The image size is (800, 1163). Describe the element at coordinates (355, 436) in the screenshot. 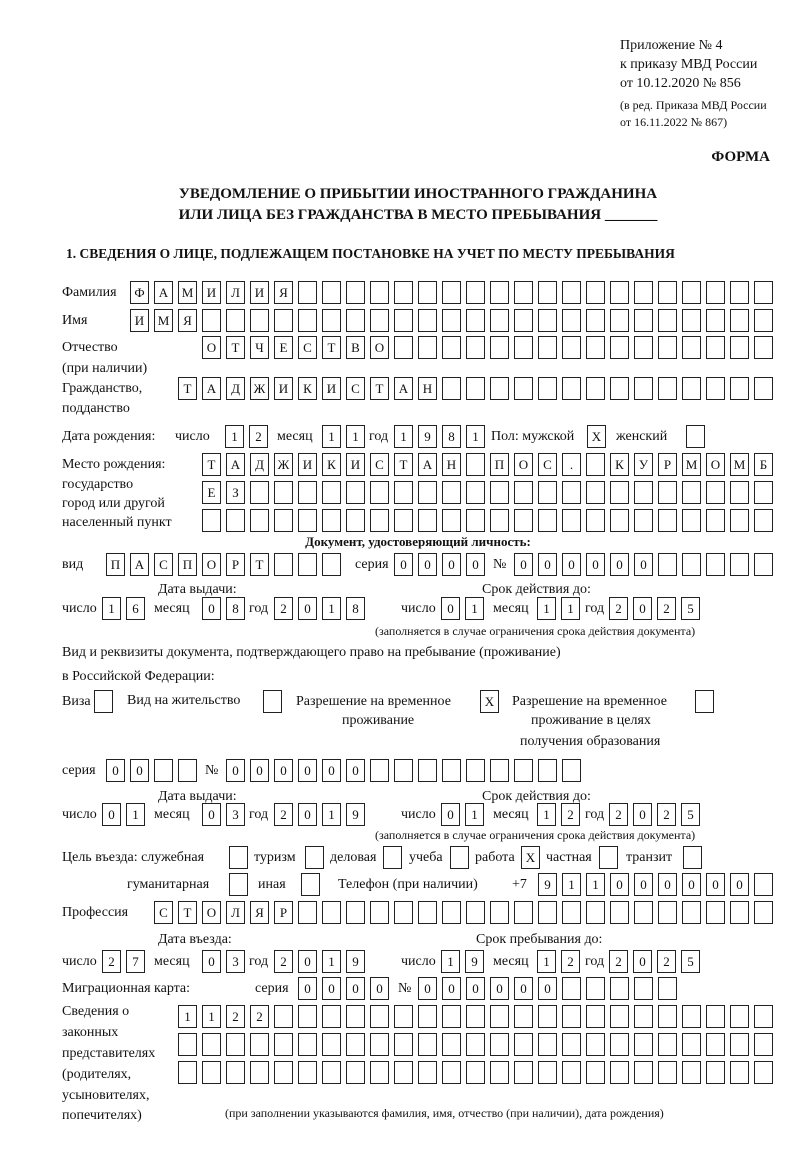

I see `birth-month-char-box: 1` at that location.